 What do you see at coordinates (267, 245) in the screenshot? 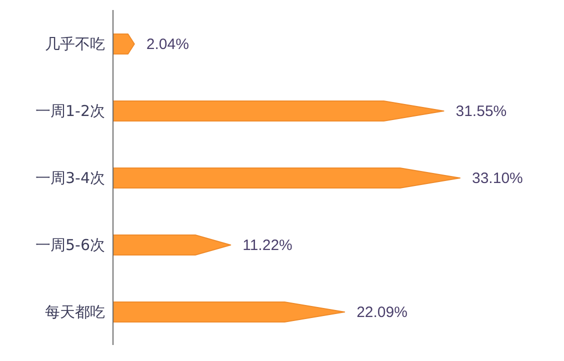
I see `data-label: 11.22%` at bounding box center [267, 245].